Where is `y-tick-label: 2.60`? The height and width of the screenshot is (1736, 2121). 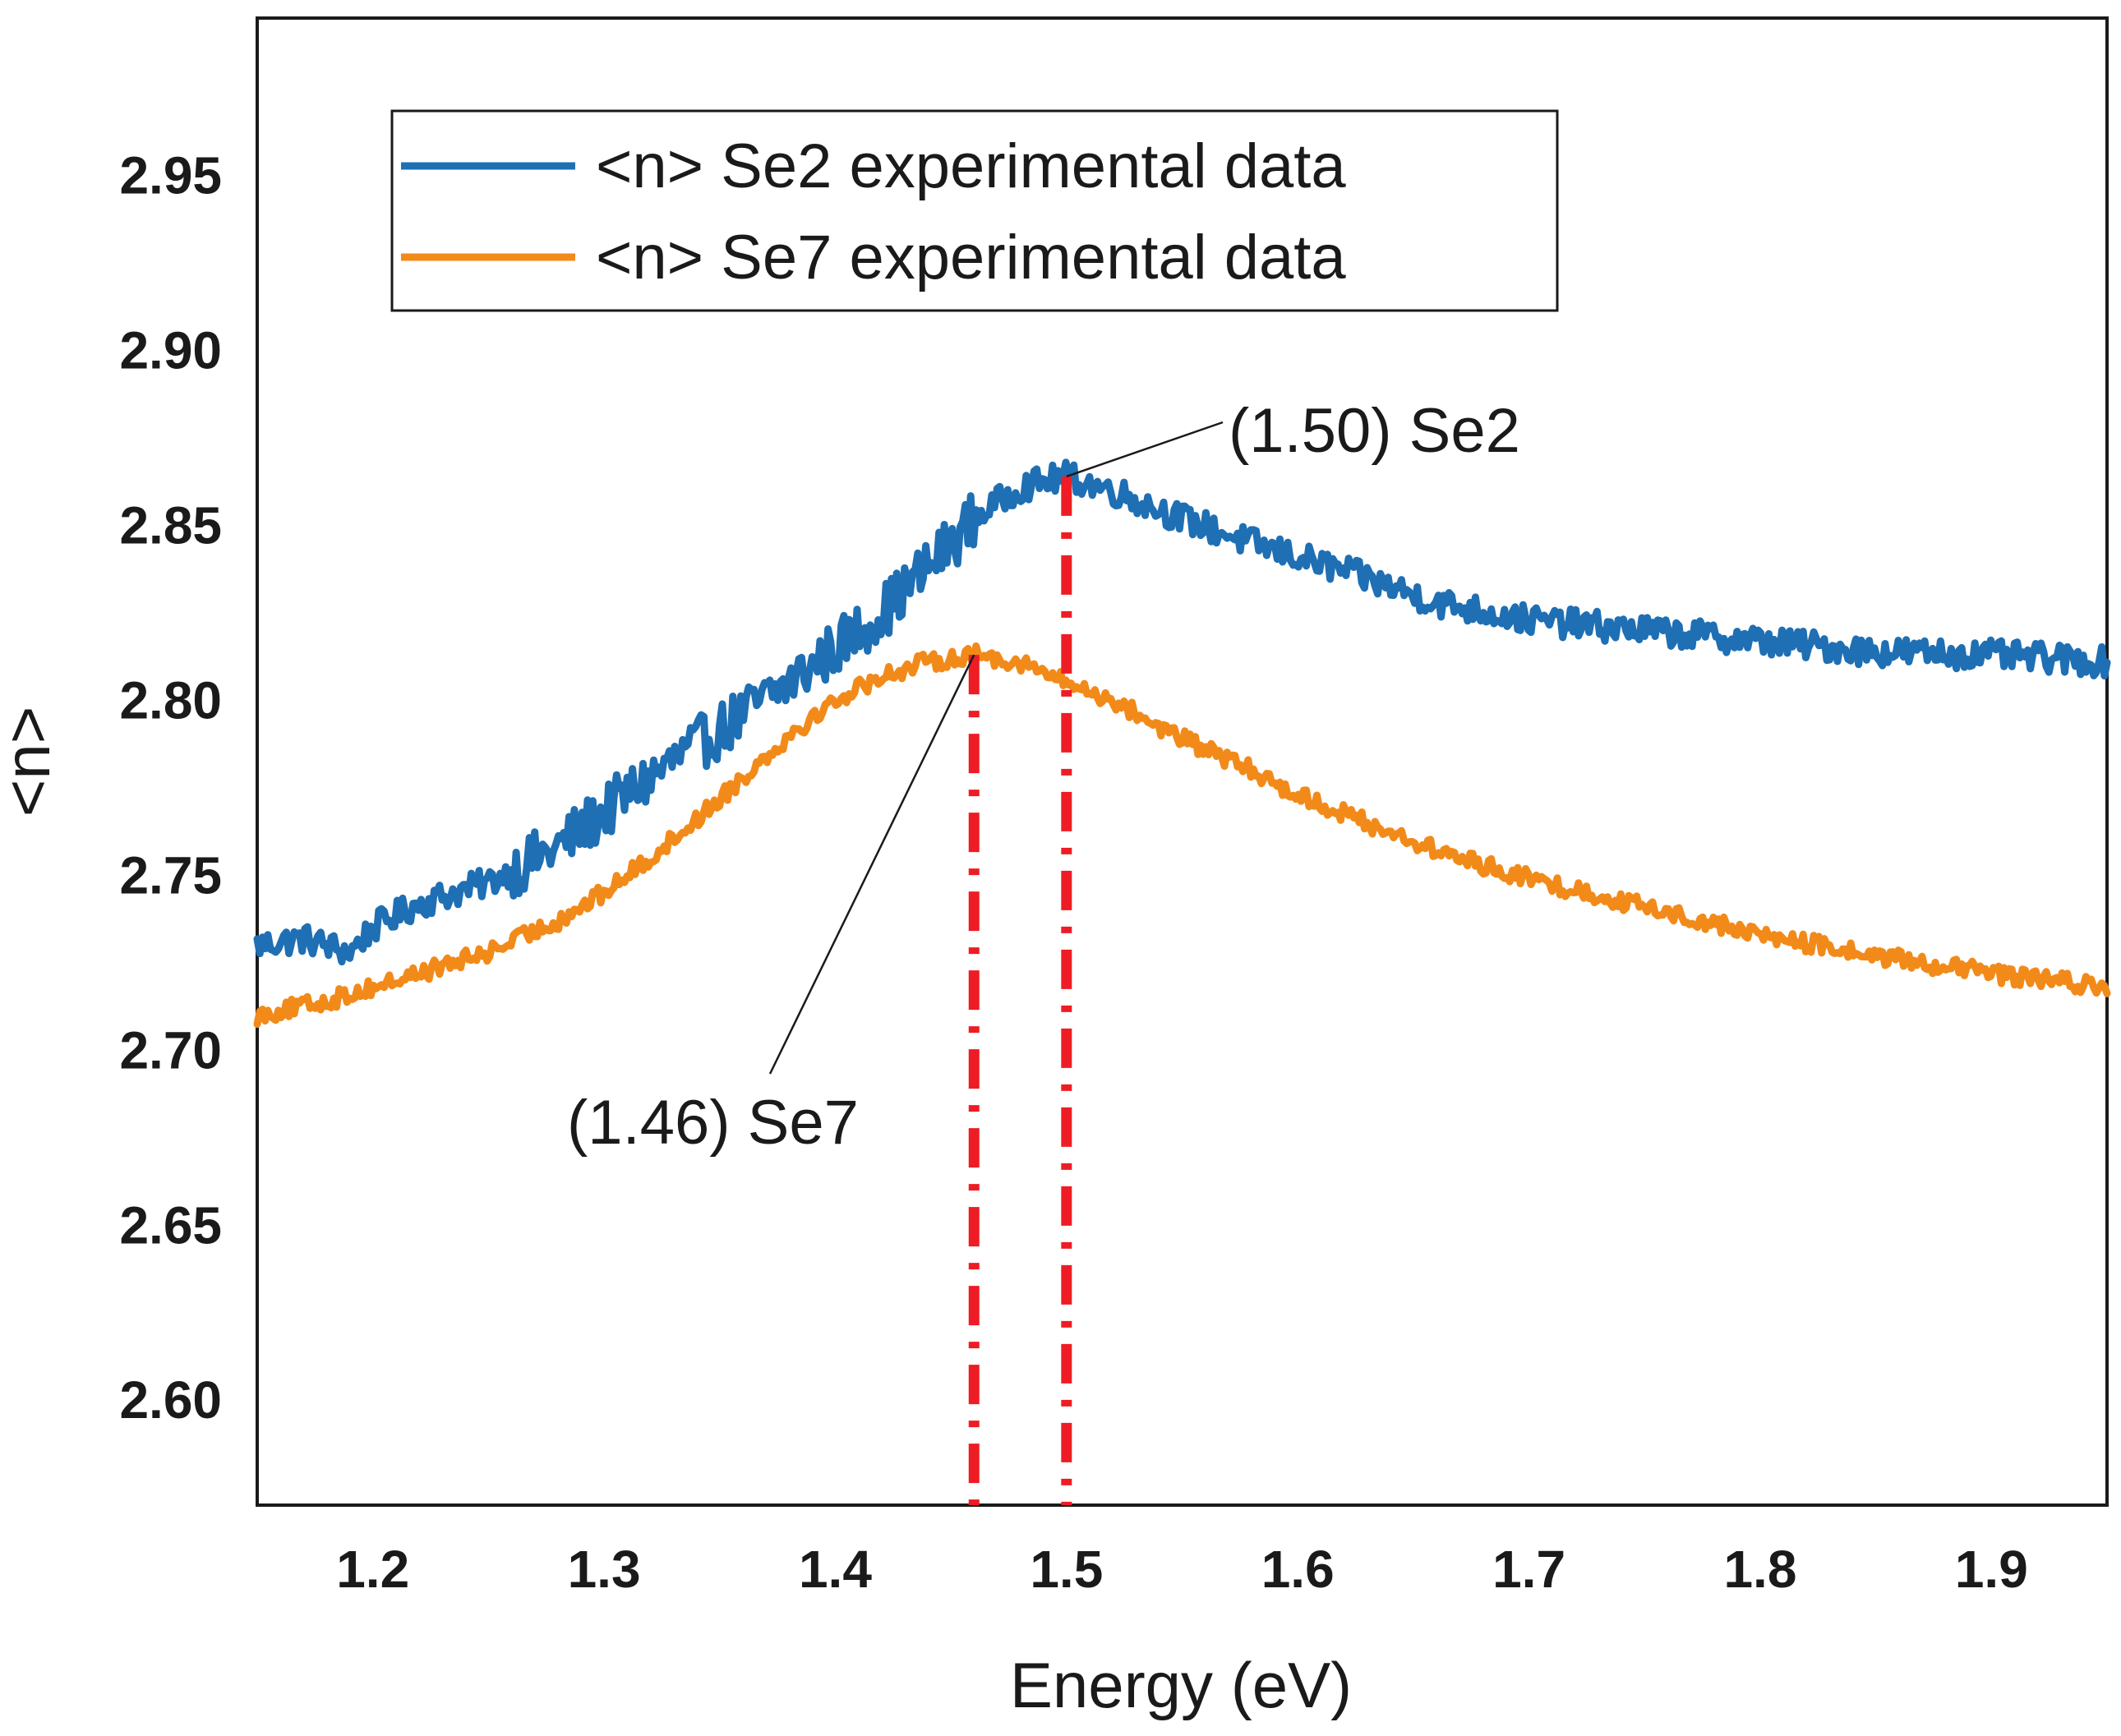
y-tick-label: 2.60 is located at coordinates (170, 1400).